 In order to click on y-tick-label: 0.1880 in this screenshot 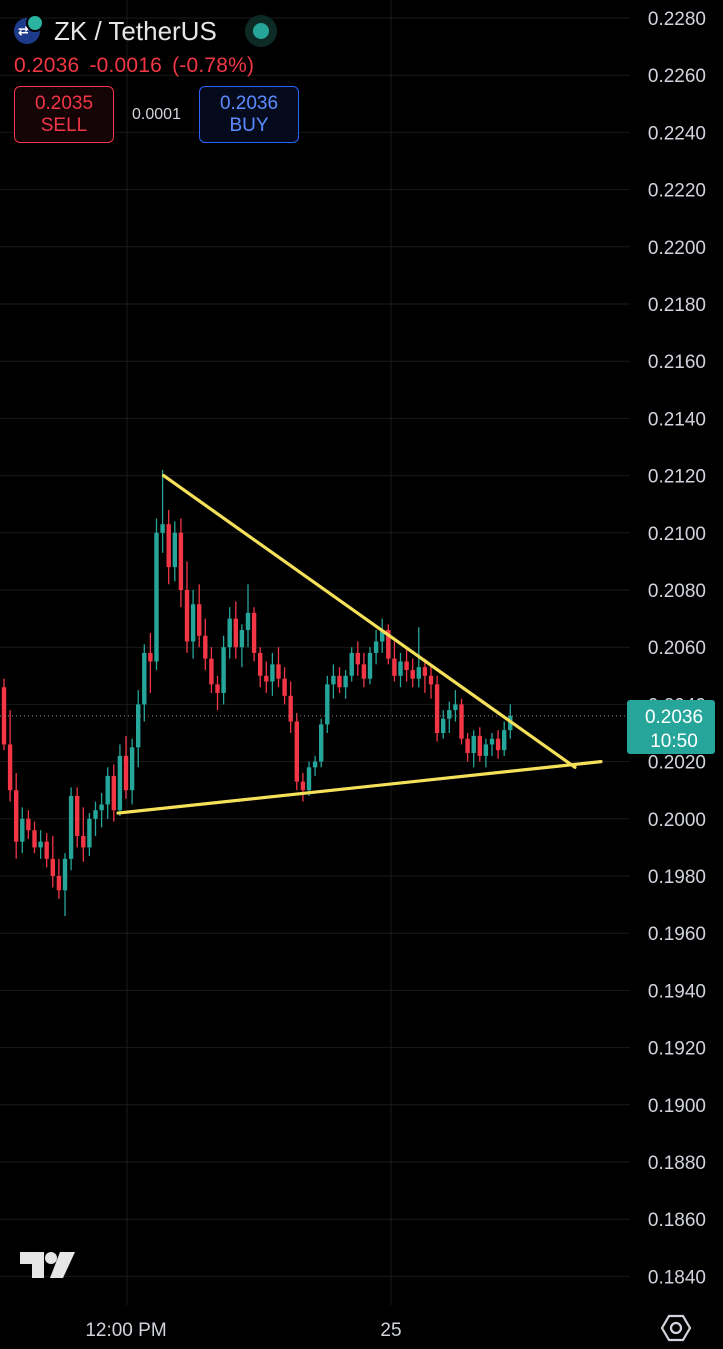, I will do `click(677, 1163)`.